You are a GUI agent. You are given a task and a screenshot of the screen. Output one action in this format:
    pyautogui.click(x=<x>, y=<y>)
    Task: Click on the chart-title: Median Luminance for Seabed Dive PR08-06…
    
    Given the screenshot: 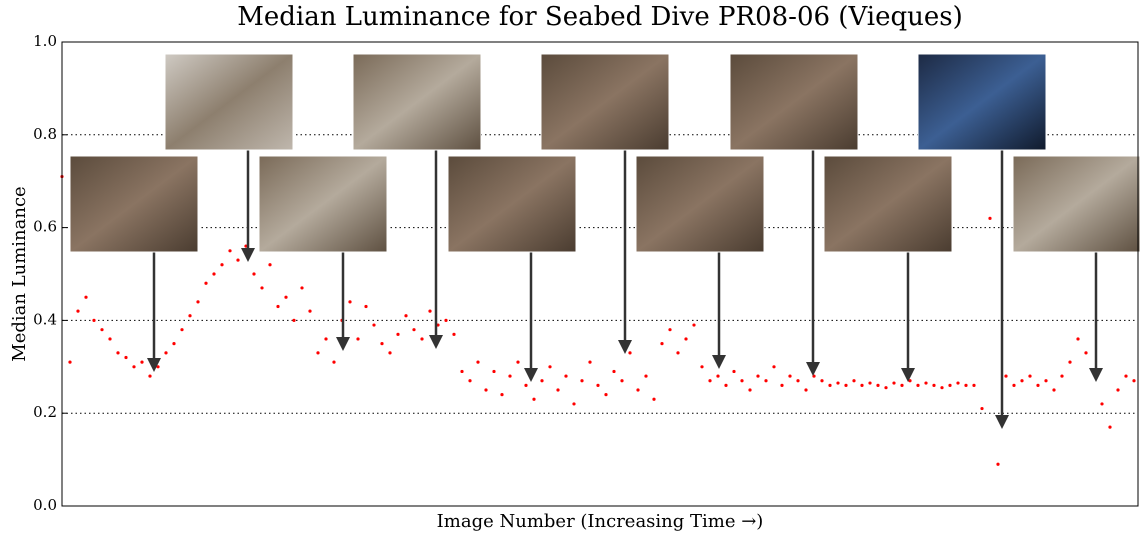 What is the action you would take?
    pyautogui.click(x=600, y=17)
    